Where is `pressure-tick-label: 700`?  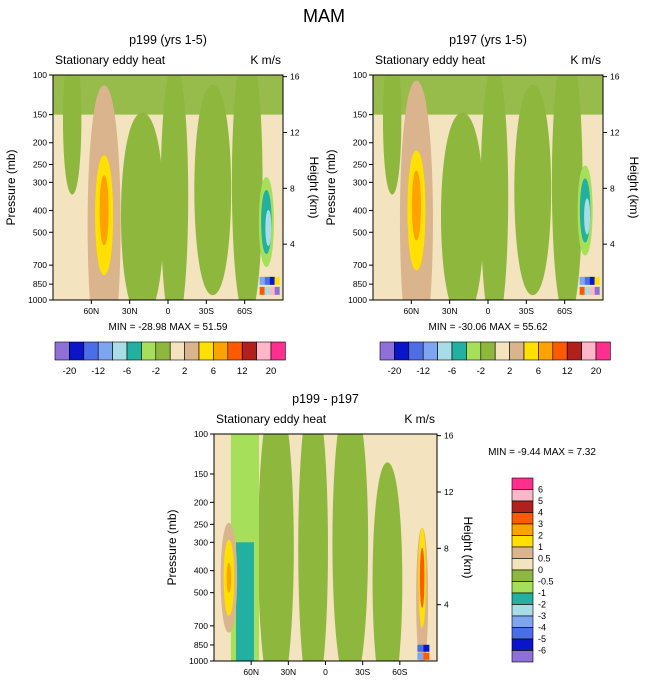
pressure-tick-label: 700 is located at coordinates (201, 626).